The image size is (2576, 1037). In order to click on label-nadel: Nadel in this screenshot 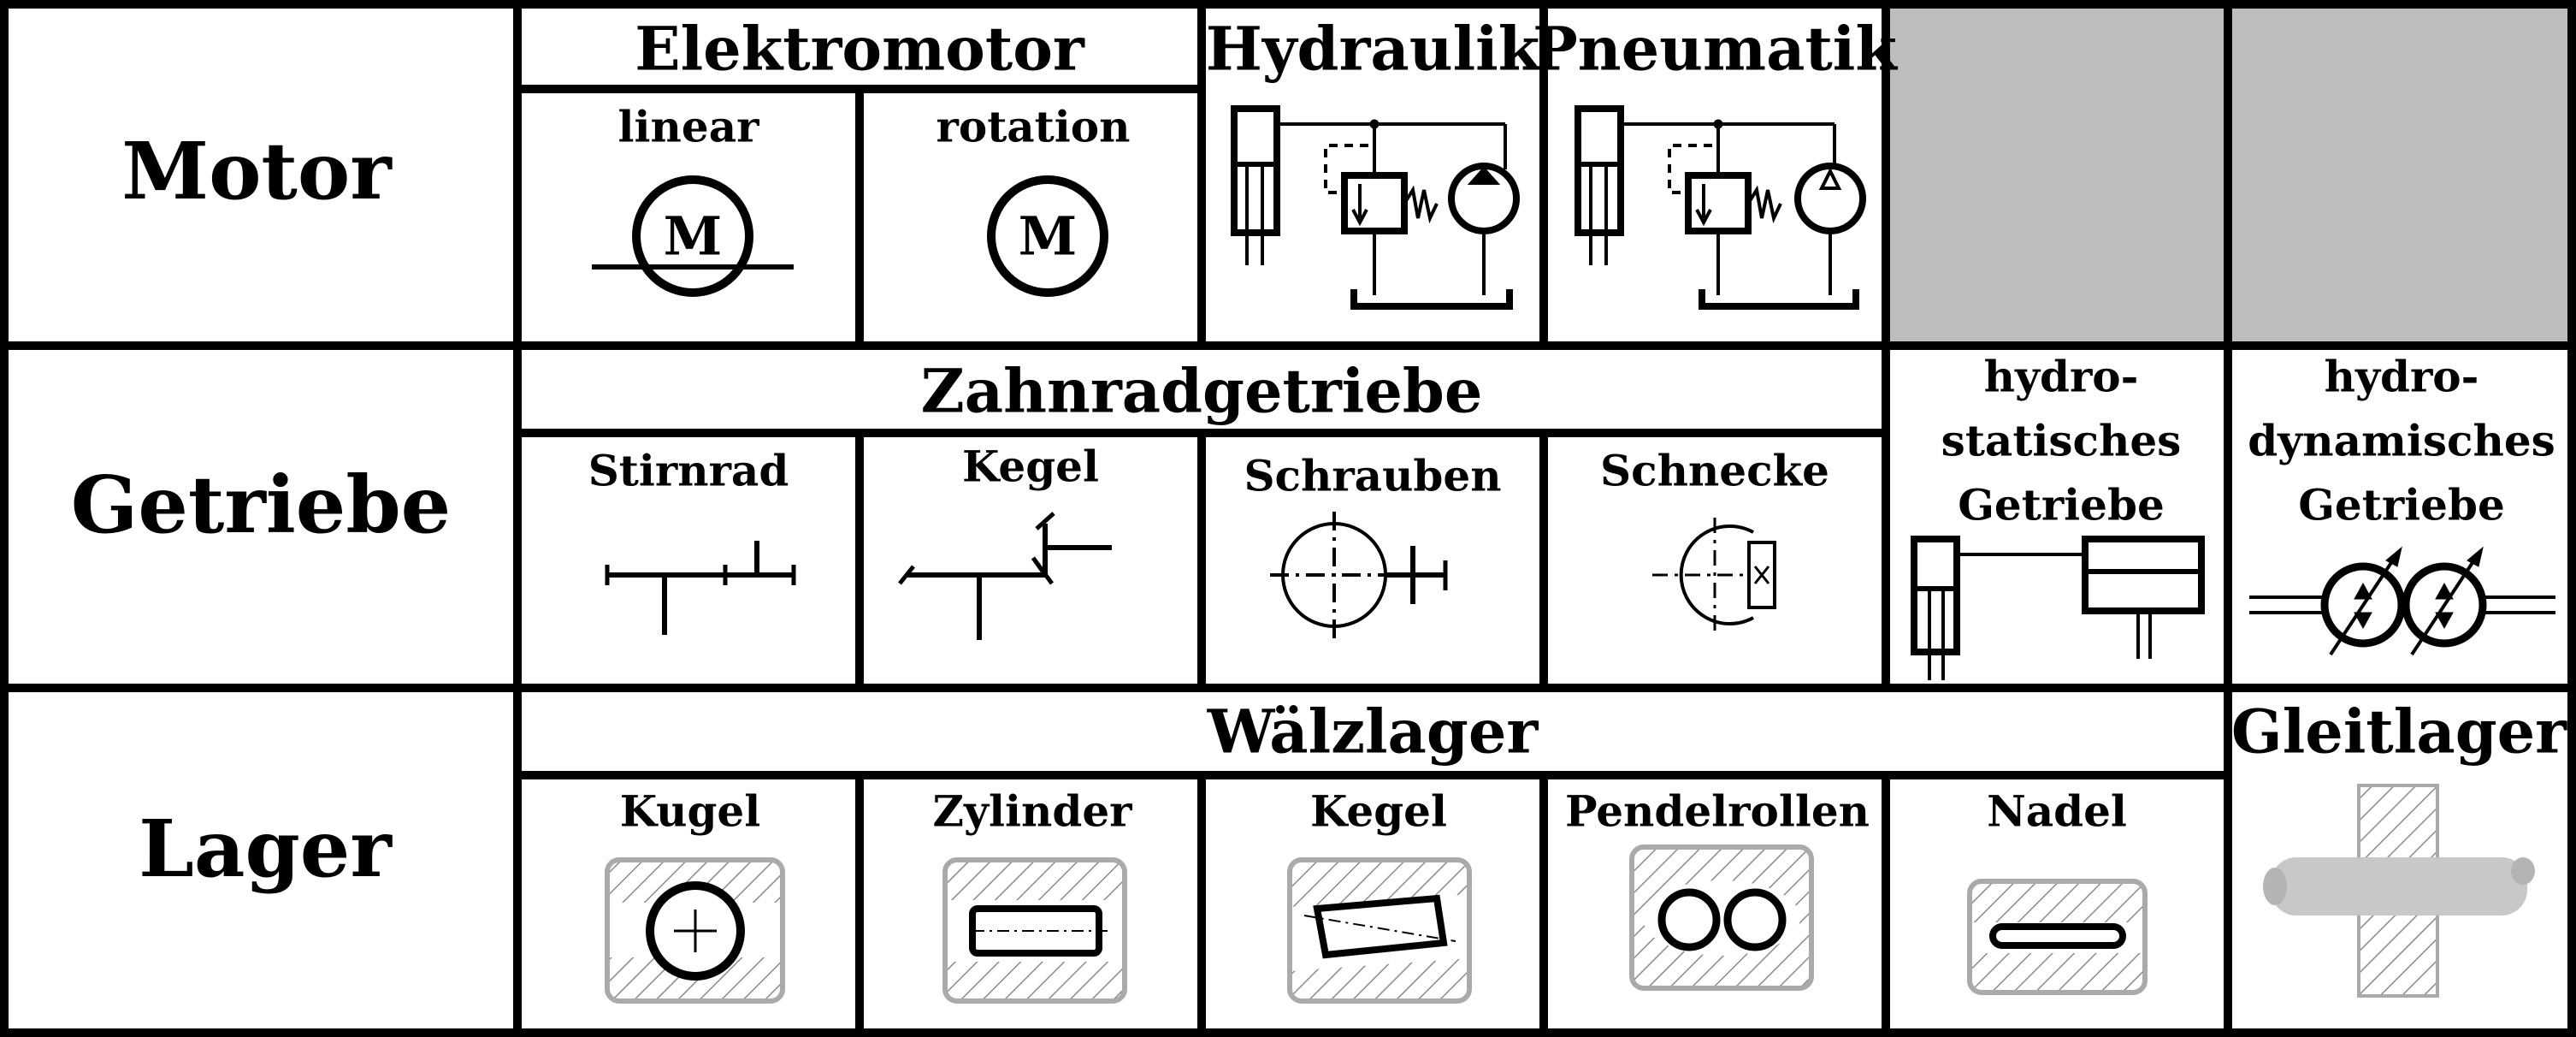, I will do `click(2057, 811)`.